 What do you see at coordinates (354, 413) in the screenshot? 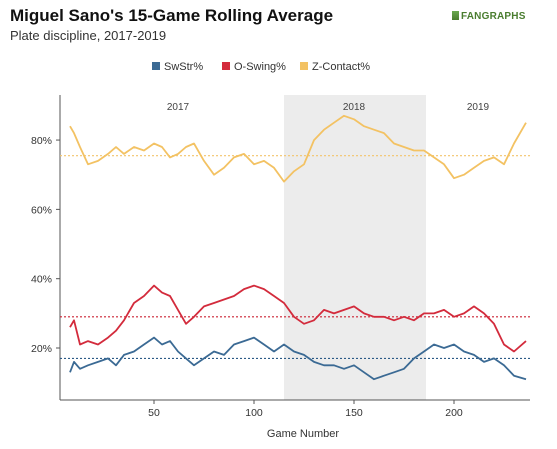
I see `x-tick-label: 150` at bounding box center [354, 413].